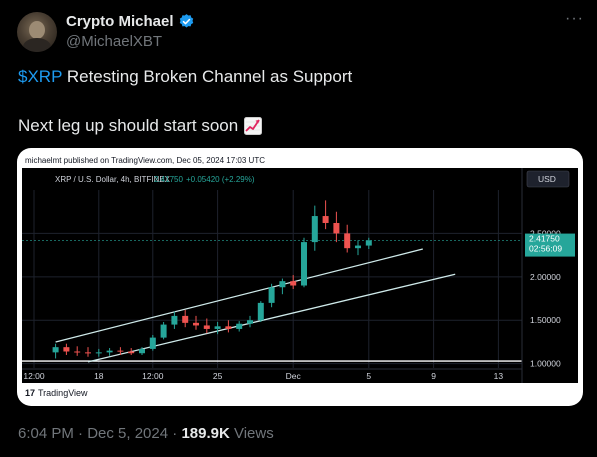  Describe the element at coordinates (37, 45) in the screenshot. I see `avatar-body` at that location.